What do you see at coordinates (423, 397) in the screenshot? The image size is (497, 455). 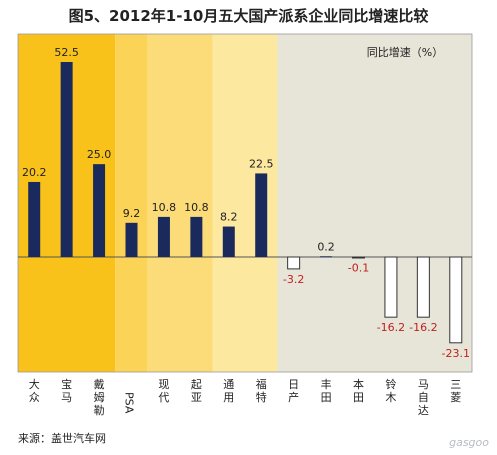 I see `category-label-12: 马自达` at bounding box center [423, 397].